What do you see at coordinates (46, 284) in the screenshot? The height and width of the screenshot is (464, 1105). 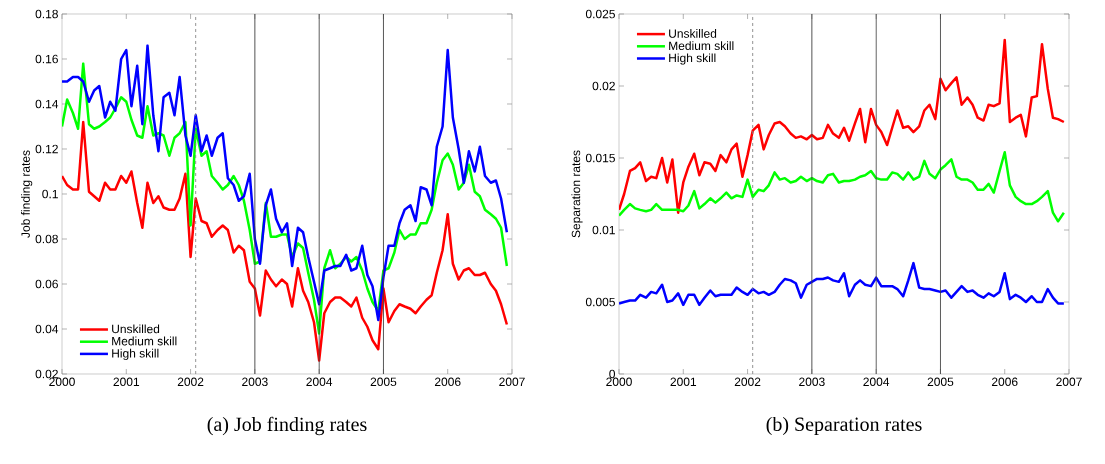 I see `y-tick-label: 0.06` at bounding box center [46, 284].